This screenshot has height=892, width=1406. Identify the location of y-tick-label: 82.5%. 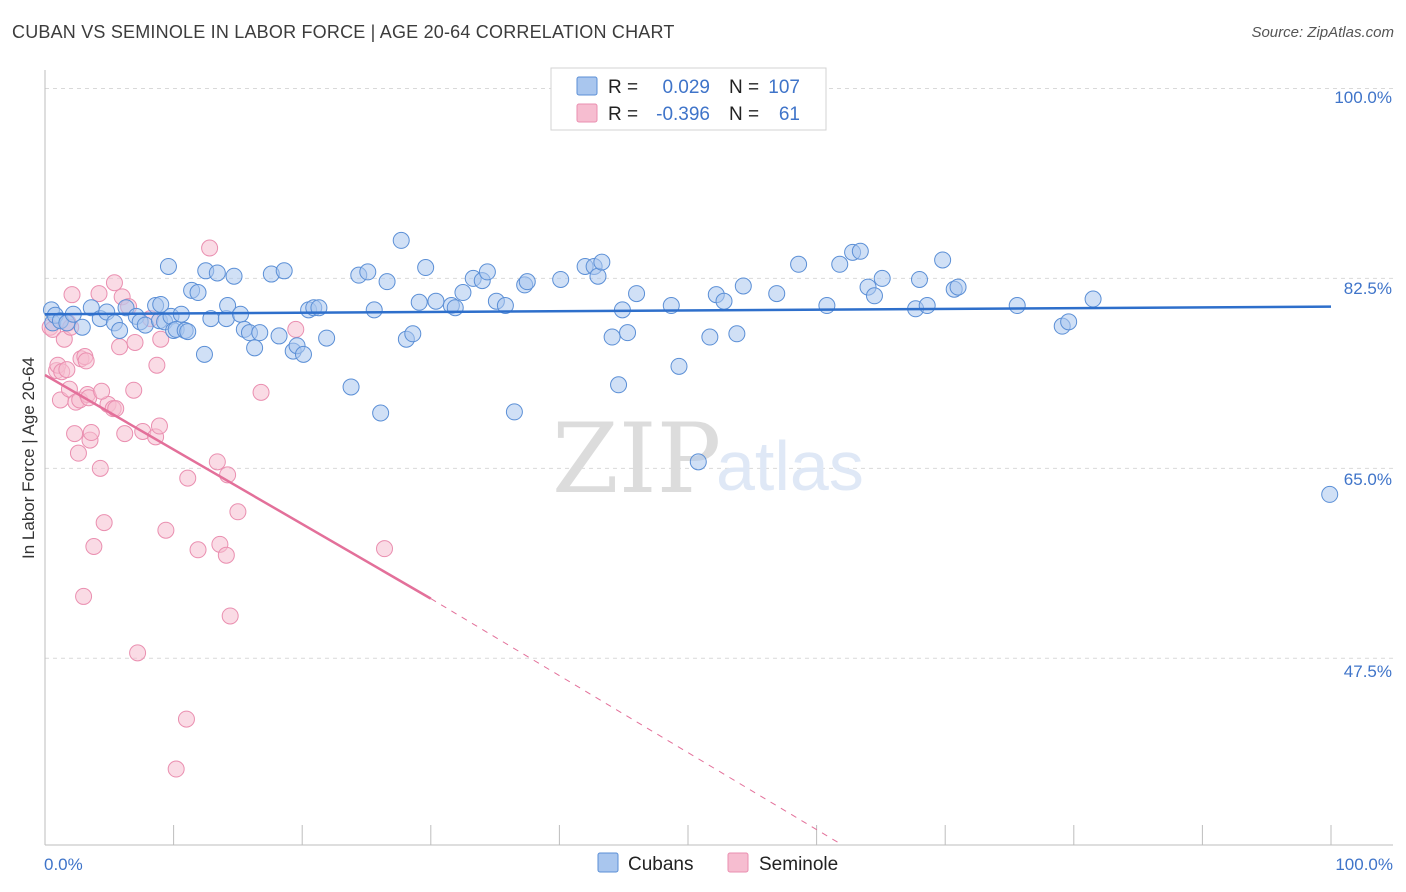
(1368, 288).